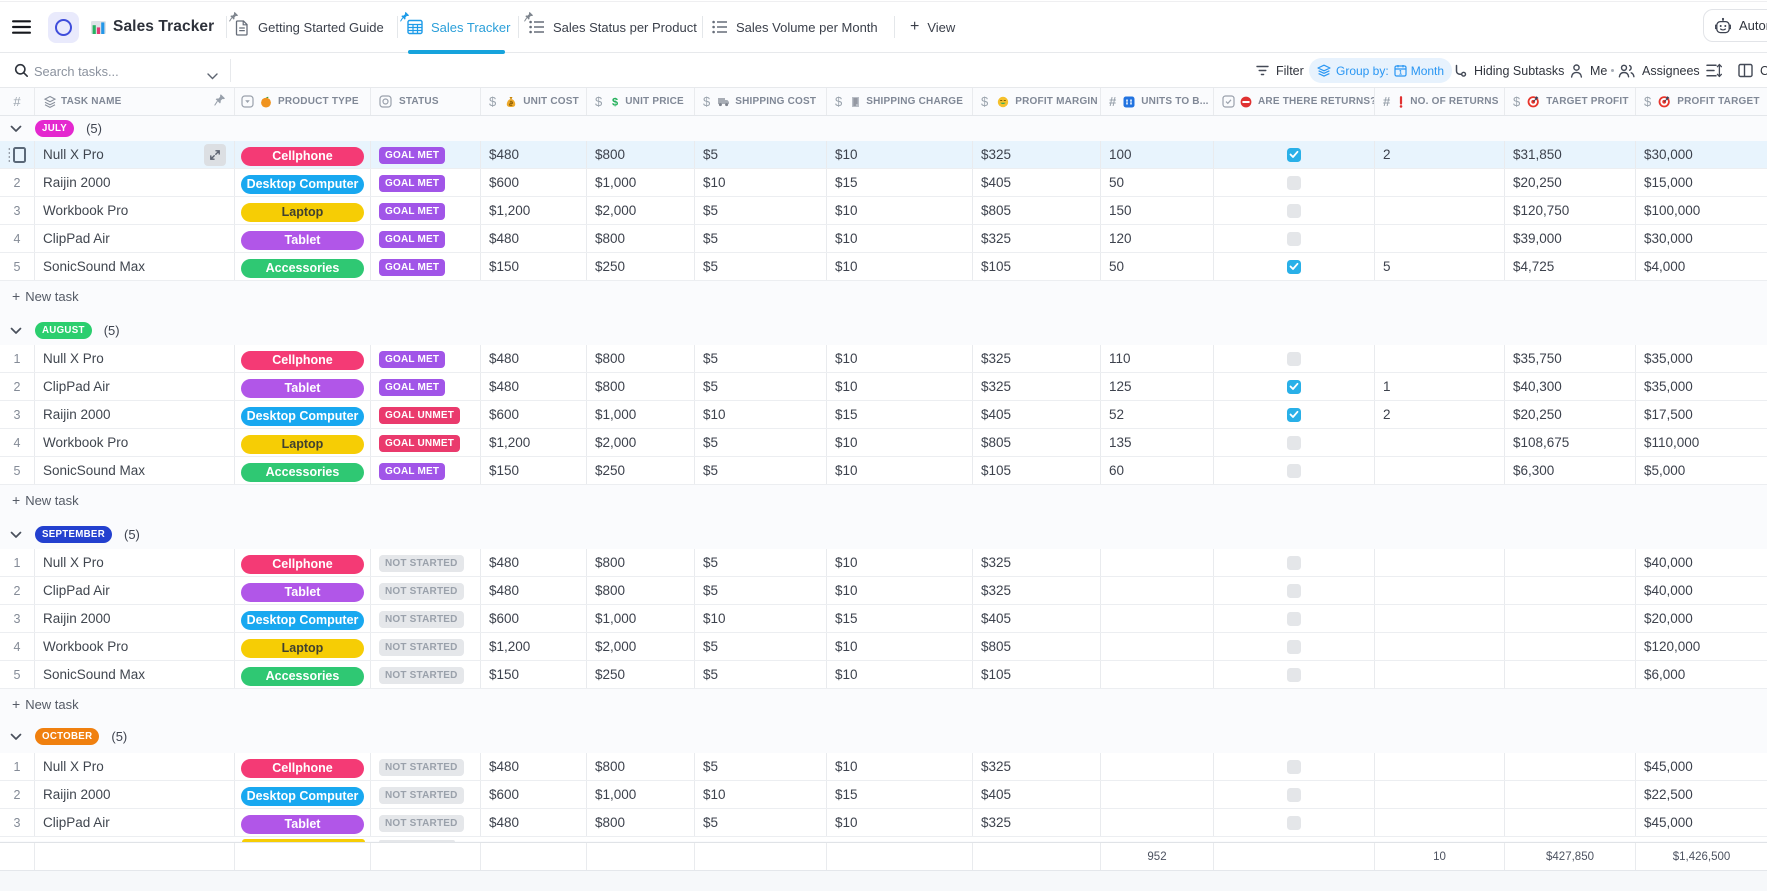  I want to click on svg-text: 1, so click(1401, 73).